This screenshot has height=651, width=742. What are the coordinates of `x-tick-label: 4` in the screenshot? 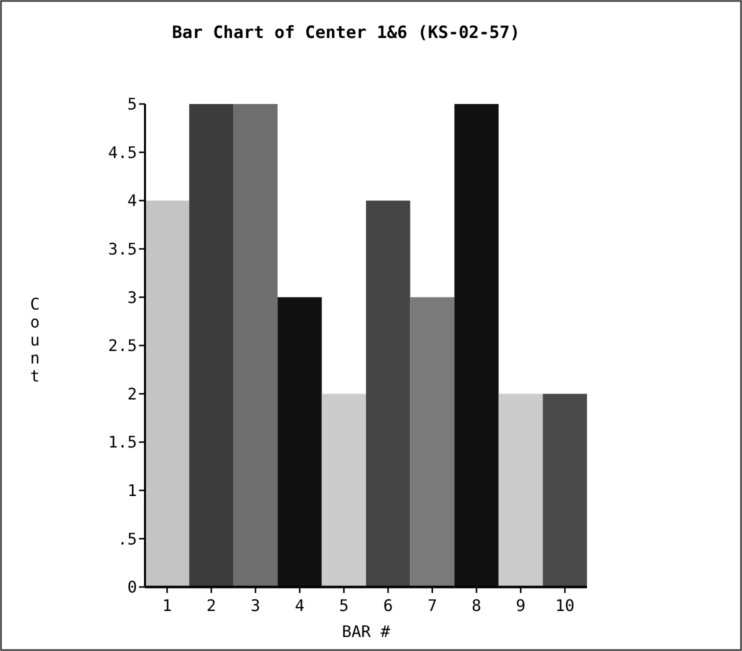 It's located at (299, 605).